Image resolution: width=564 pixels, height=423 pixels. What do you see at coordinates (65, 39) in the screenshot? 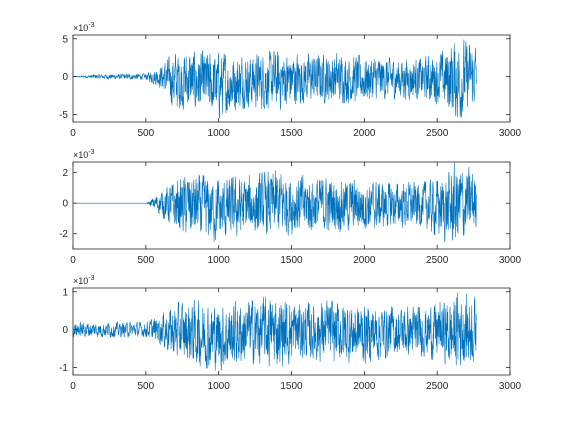
I see `y-tick-label: 5` at bounding box center [65, 39].